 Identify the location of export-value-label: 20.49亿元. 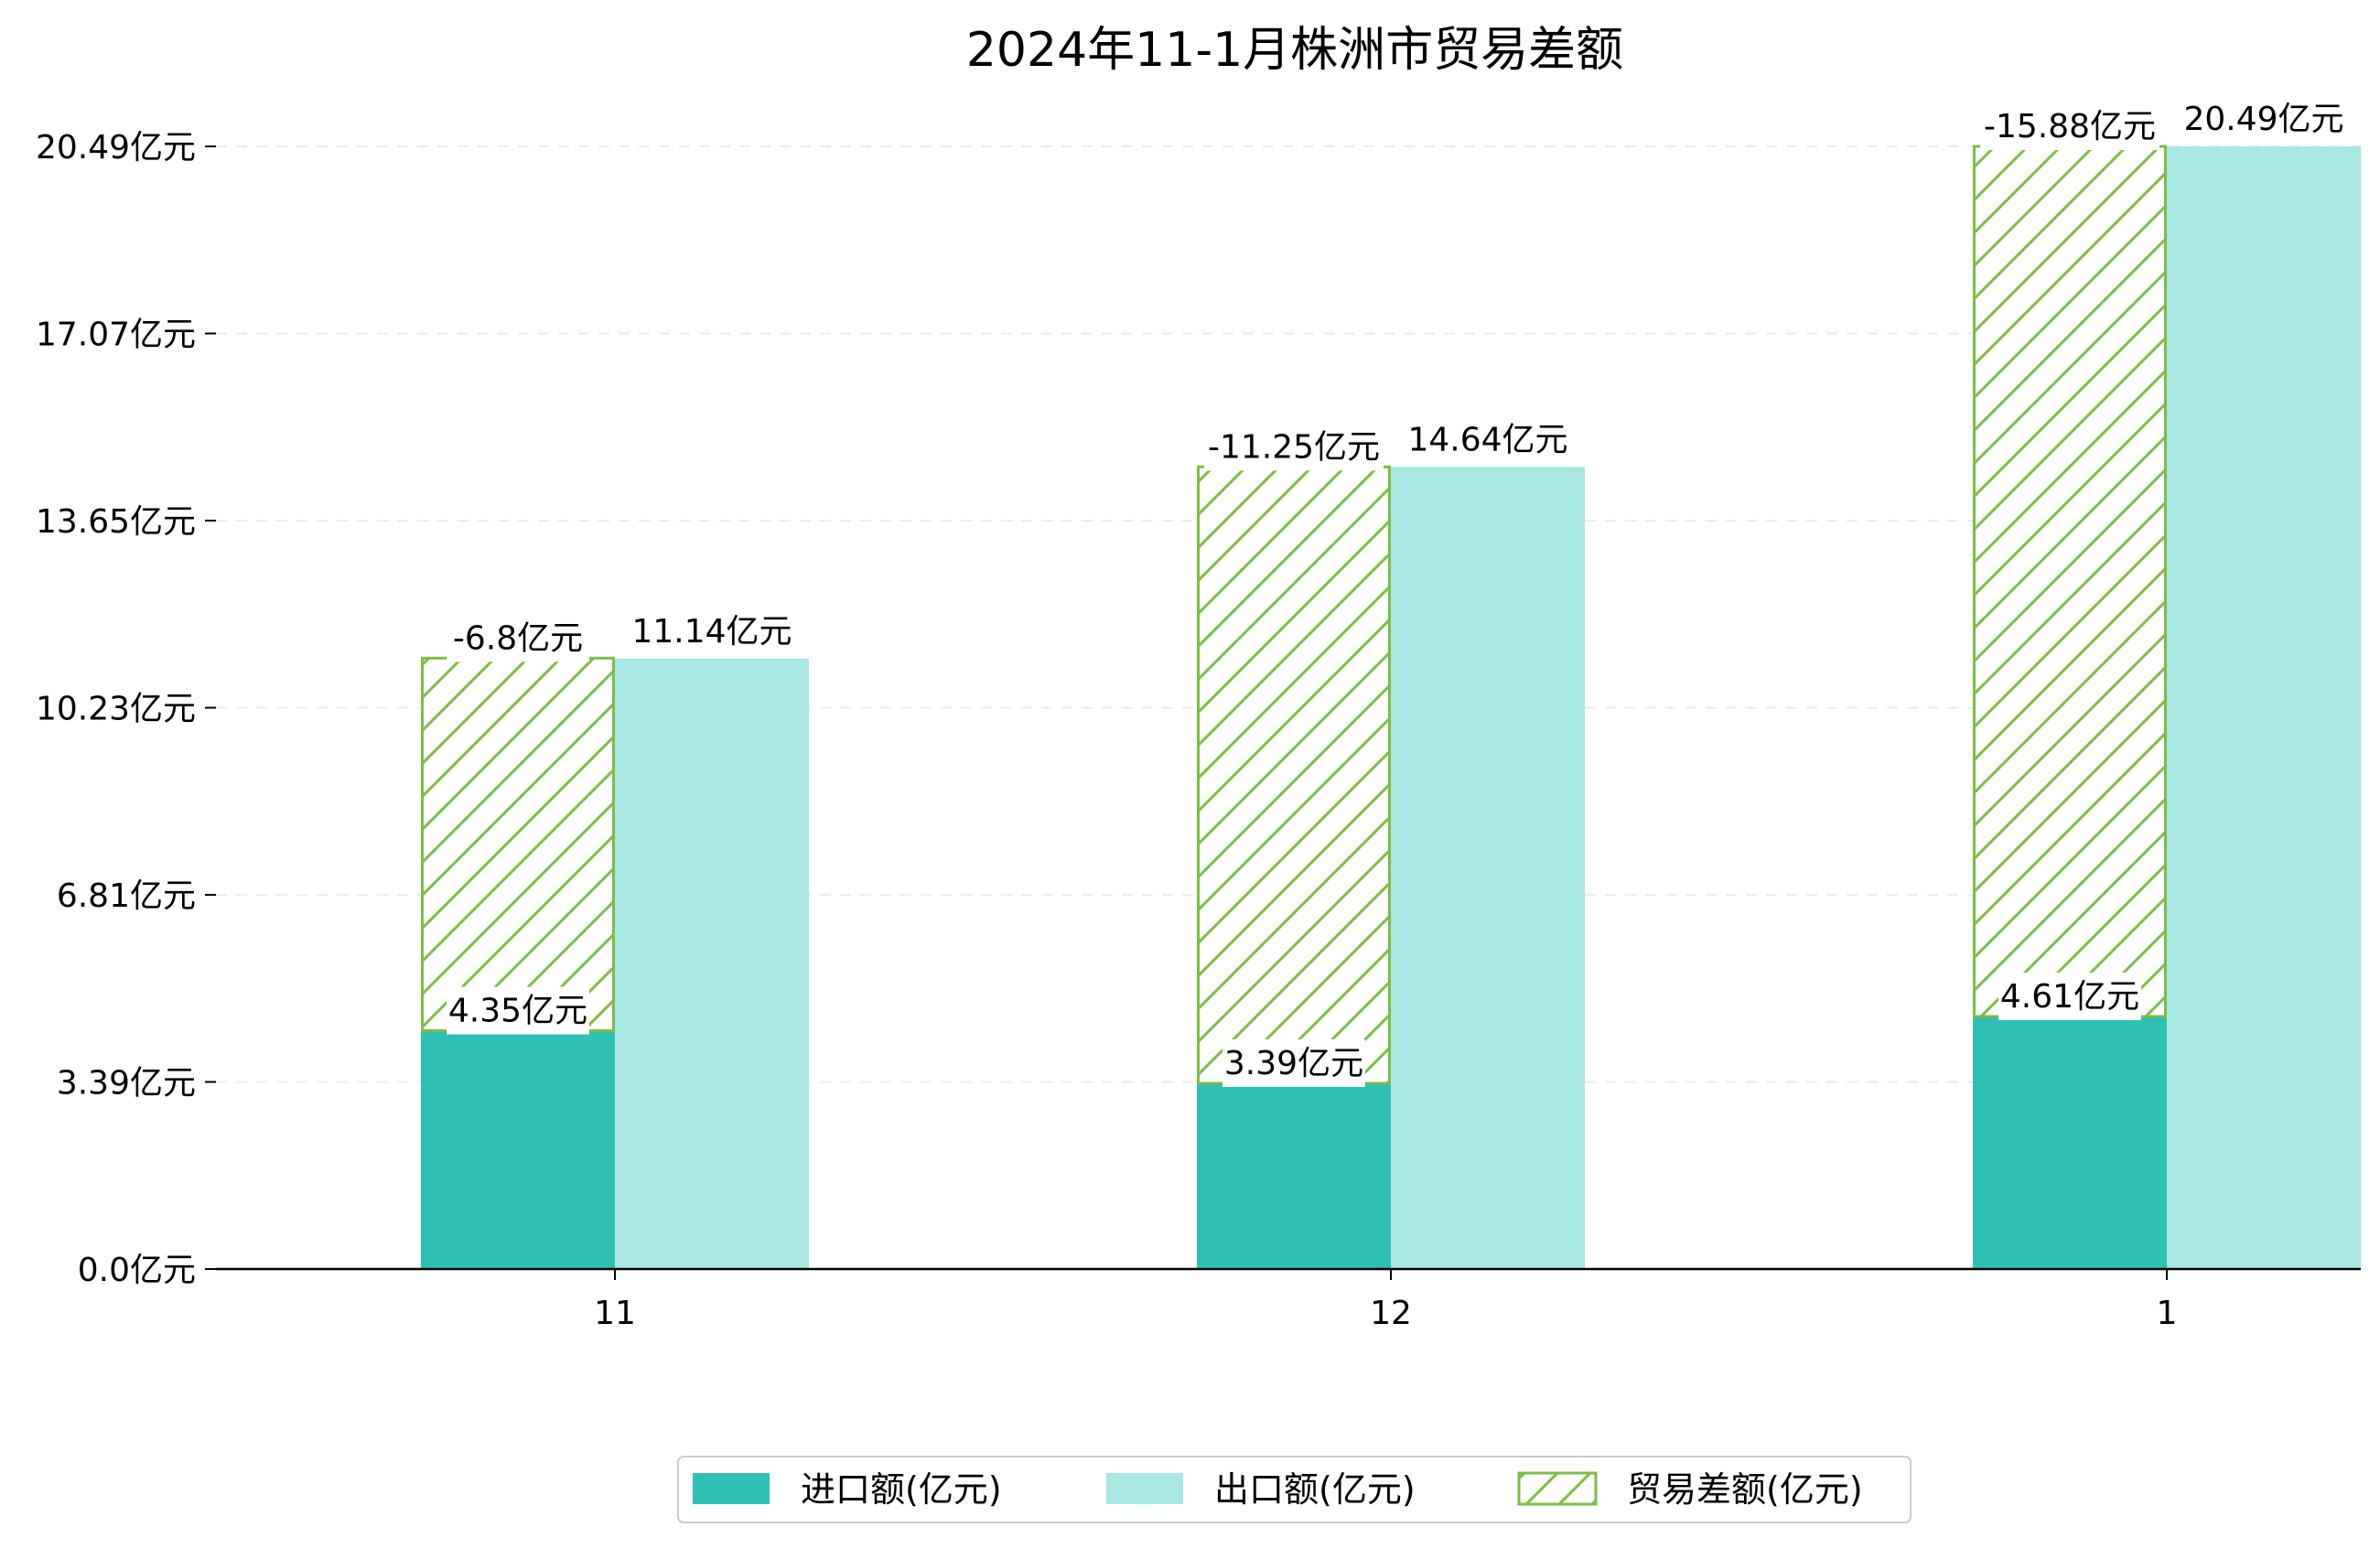
(2263, 119).